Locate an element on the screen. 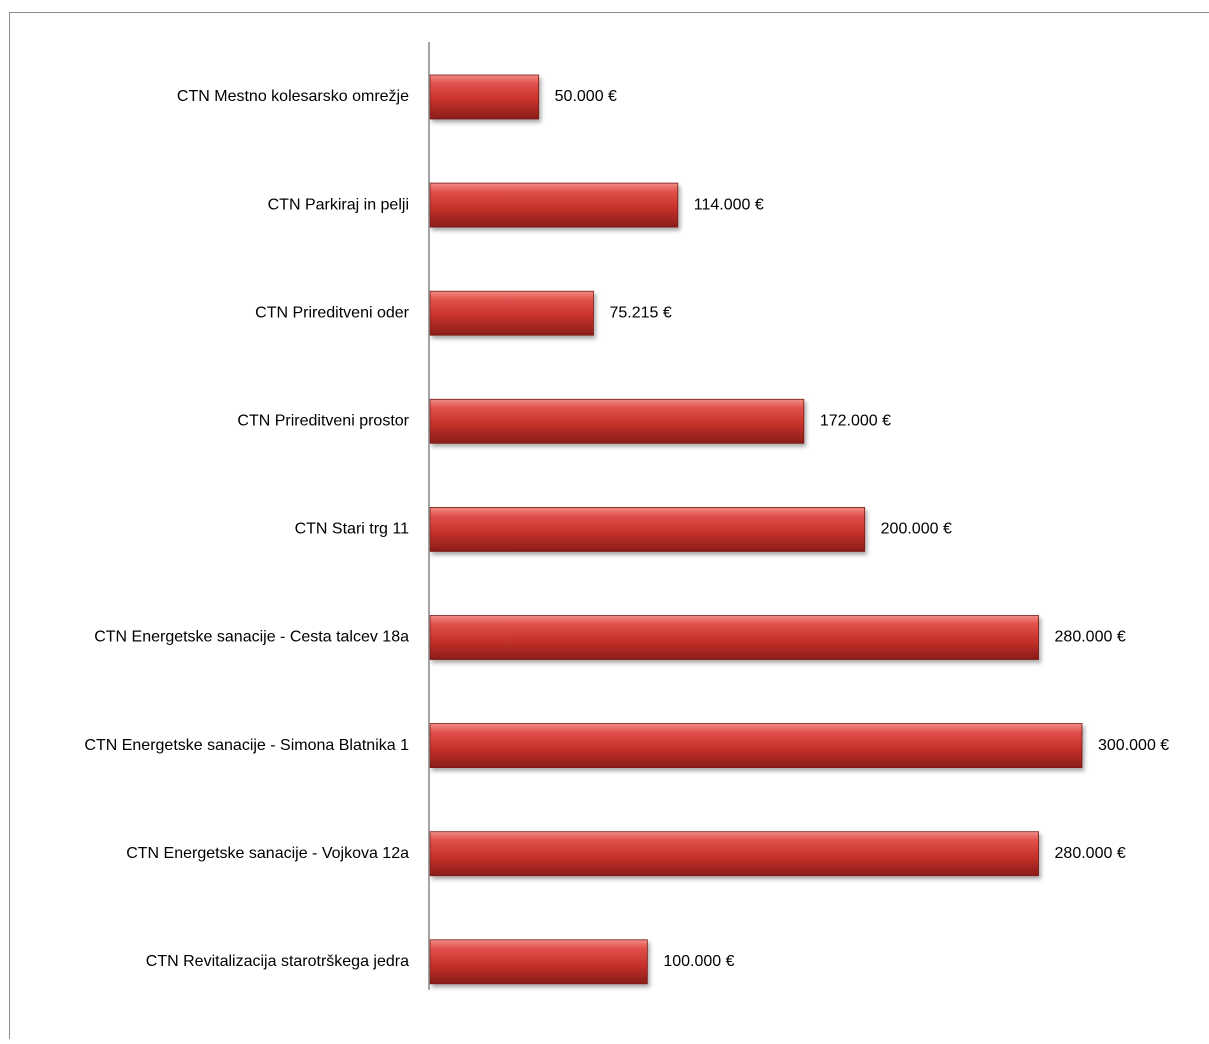  data-label: 300.000 € is located at coordinates (1133, 745).